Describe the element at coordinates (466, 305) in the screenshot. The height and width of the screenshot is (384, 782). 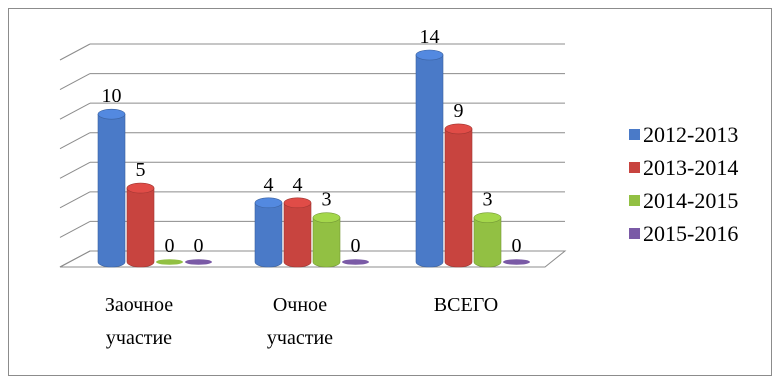
I see `x-tick-label: ВСЕГО` at that location.